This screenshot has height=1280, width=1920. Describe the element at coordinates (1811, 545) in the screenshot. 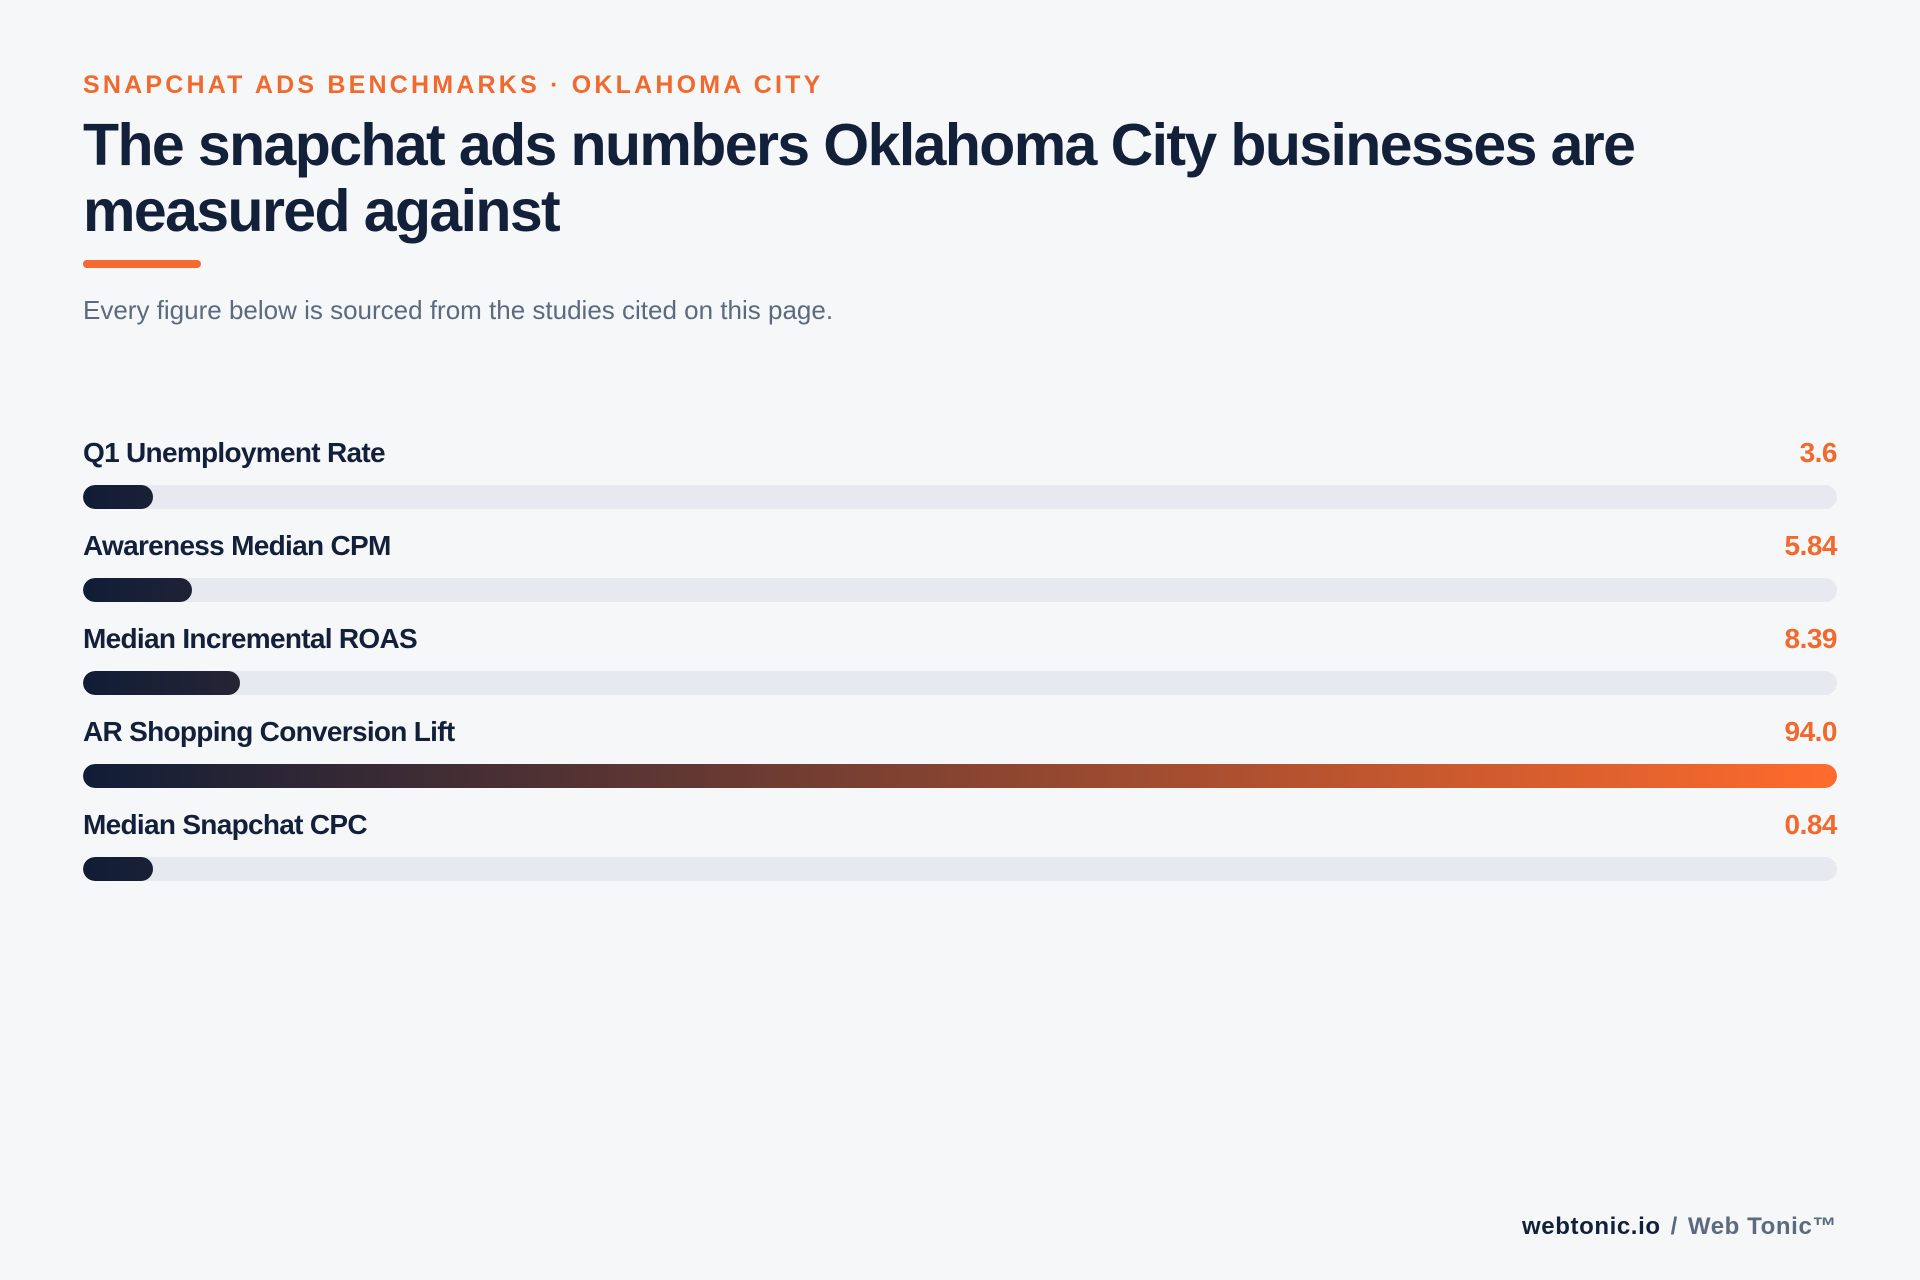

I see `bar-value-label: 5.84` at that location.